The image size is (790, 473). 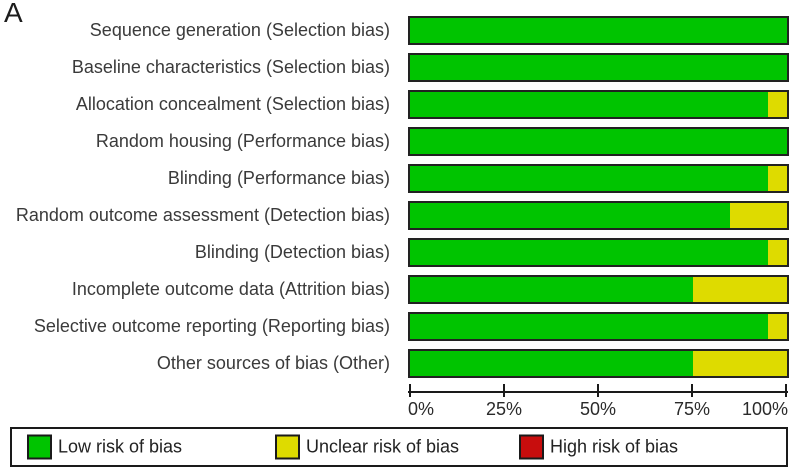 What do you see at coordinates (278, 178) in the screenshot?
I see `category-label: Blinding (Performance bias)` at bounding box center [278, 178].